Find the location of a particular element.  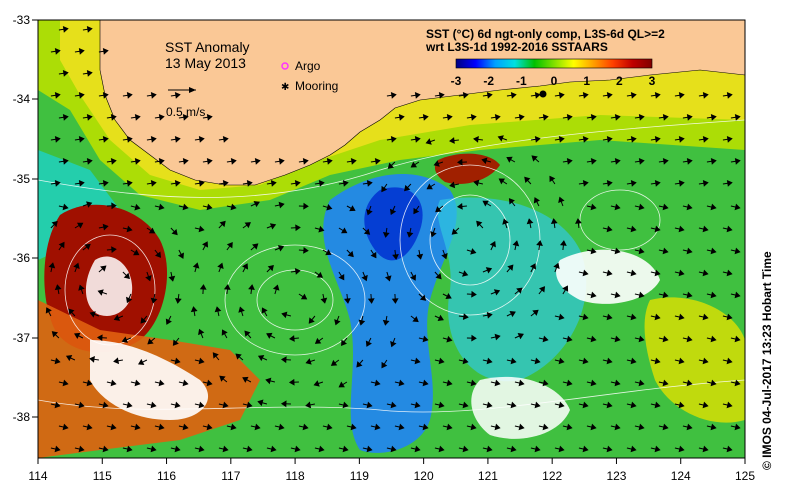

colorbar-ramp is located at coordinates (554, 63).